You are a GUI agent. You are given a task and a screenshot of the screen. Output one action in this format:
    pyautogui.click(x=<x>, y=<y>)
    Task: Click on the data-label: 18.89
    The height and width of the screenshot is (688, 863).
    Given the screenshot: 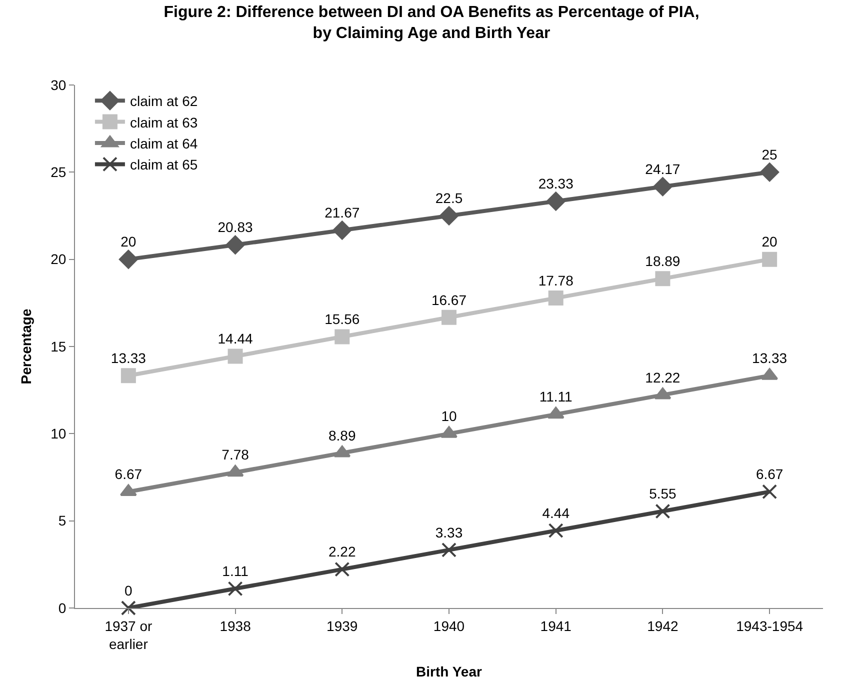 What is the action you would take?
    pyautogui.click(x=662, y=261)
    